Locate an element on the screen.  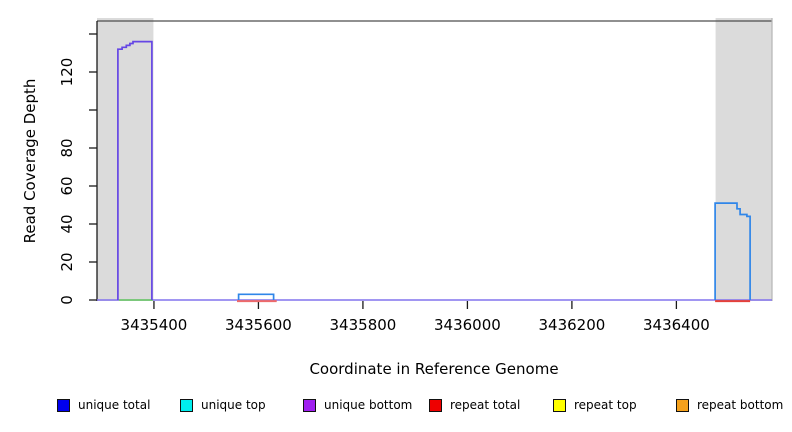
series-unique-total-right-peak is located at coordinates (732, 251).